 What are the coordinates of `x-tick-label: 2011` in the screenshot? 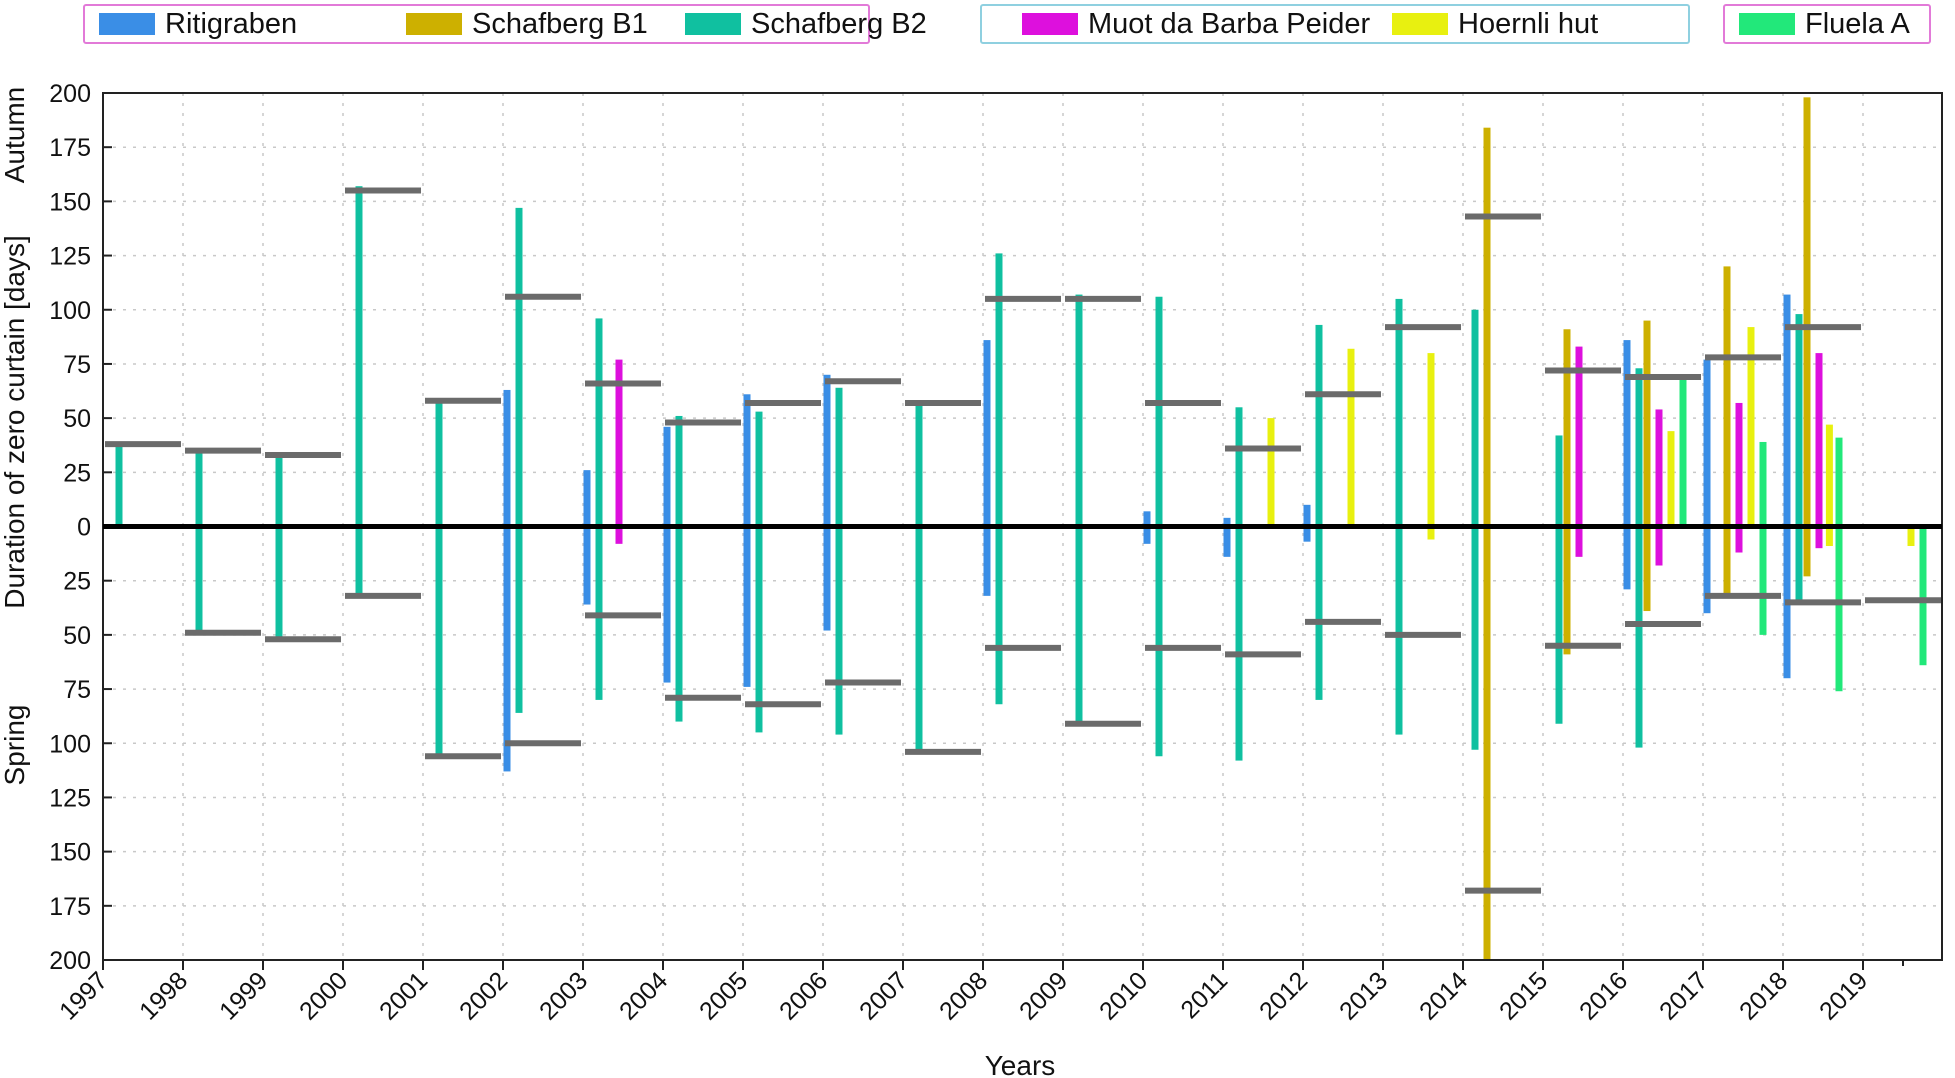 It's located at (1204, 995).